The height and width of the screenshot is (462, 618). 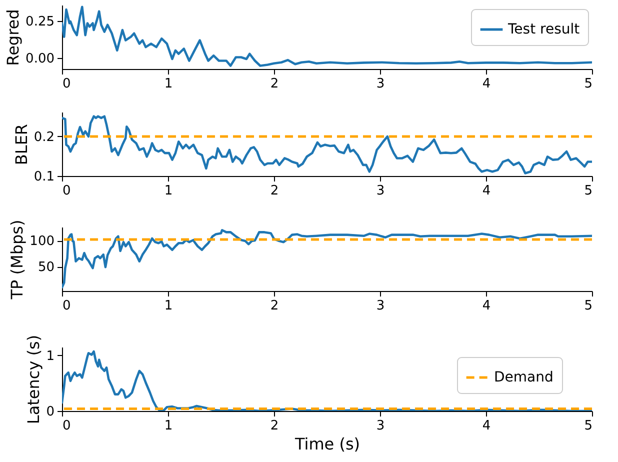 What do you see at coordinates (40, 22) in the screenshot?
I see `y-tick-label: 0.25` at bounding box center [40, 22].